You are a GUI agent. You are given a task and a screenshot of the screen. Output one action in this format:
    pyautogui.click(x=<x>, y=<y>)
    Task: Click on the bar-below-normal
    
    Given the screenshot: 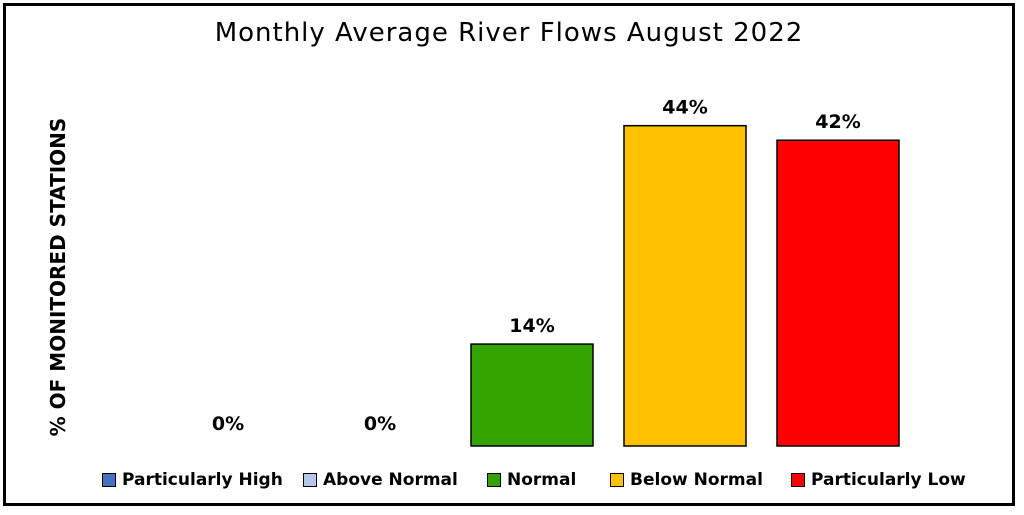 What is the action you would take?
    pyautogui.click(x=685, y=285)
    